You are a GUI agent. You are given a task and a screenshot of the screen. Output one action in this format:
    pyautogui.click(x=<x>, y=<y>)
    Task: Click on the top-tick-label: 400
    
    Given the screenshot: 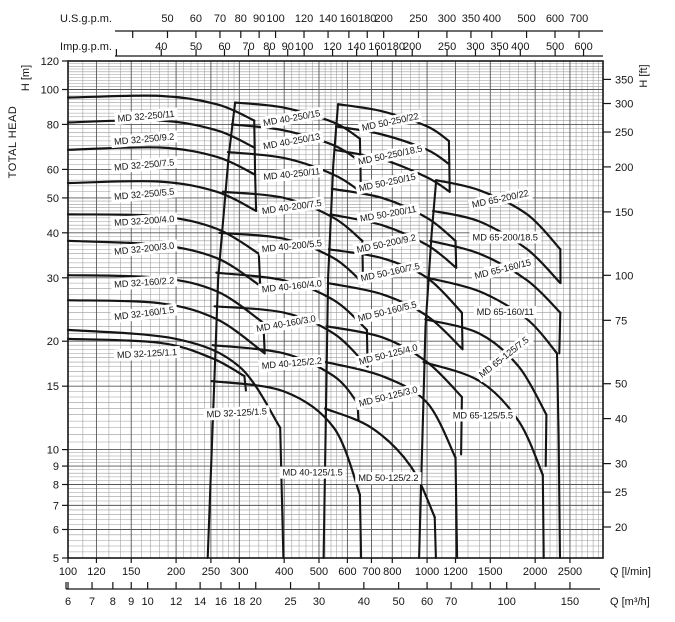 What is the action you would take?
    pyautogui.click(x=492, y=19)
    